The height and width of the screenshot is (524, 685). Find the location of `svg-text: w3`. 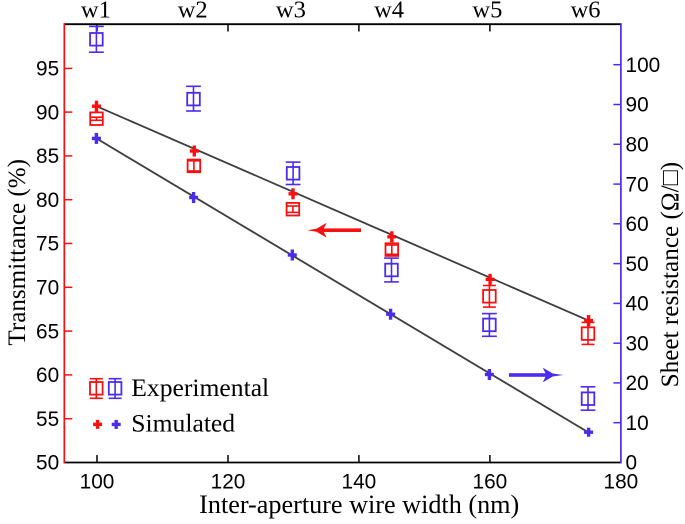

svg-text: w3 is located at coordinates (291, 12).